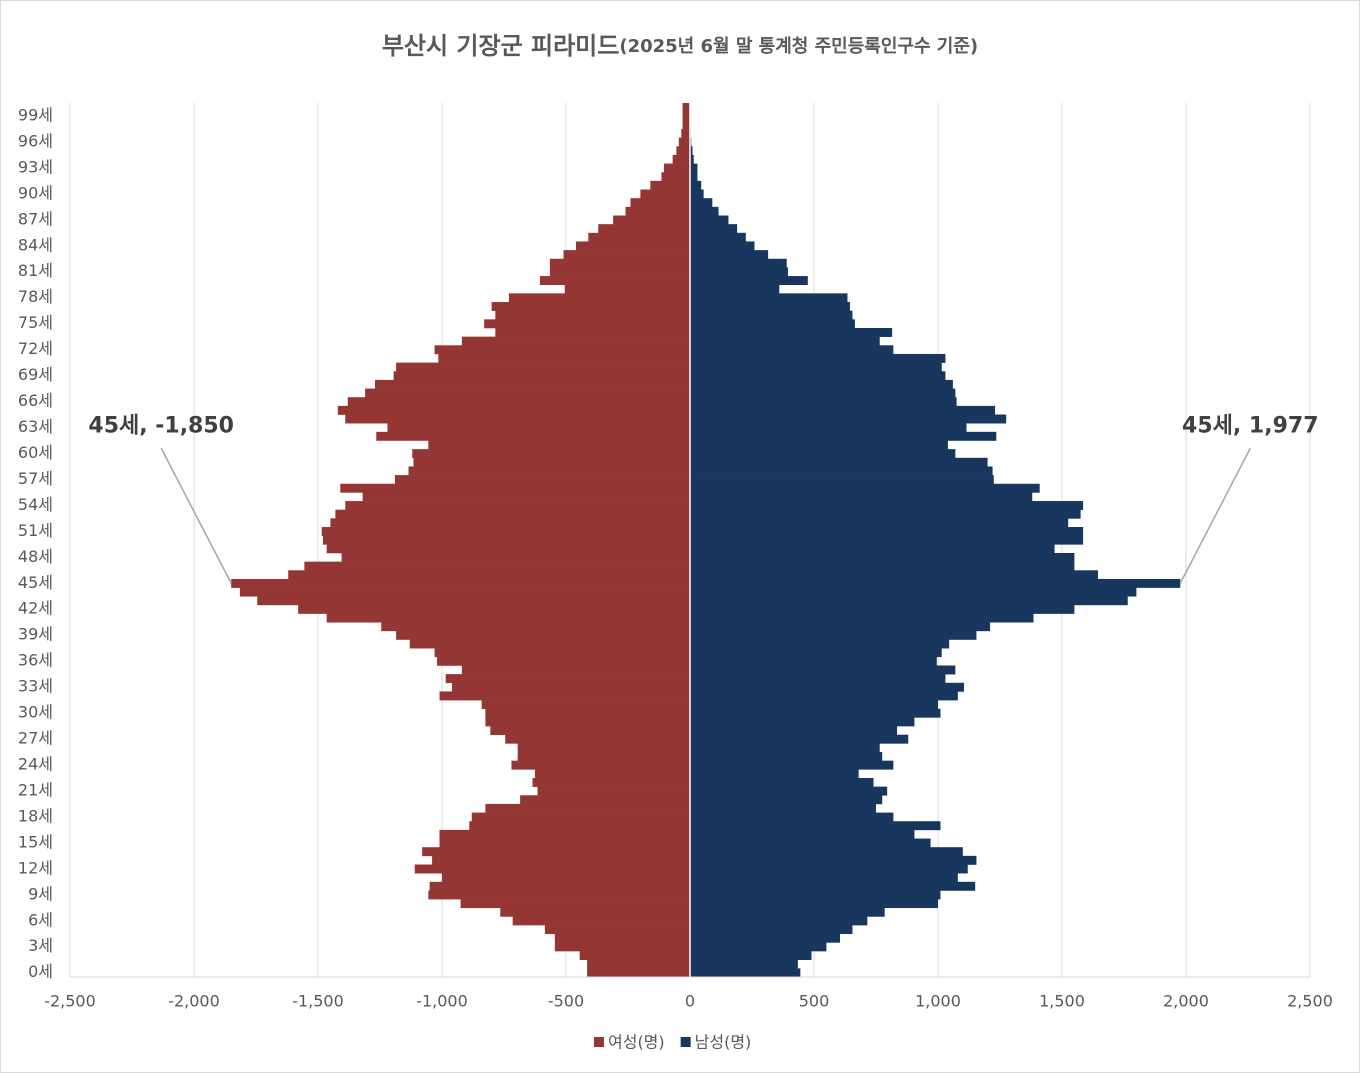 The height and width of the screenshot is (1073, 1360). What do you see at coordinates (35, 296) in the screenshot?
I see `y-tick-label: 78세` at bounding box center [35, 296].